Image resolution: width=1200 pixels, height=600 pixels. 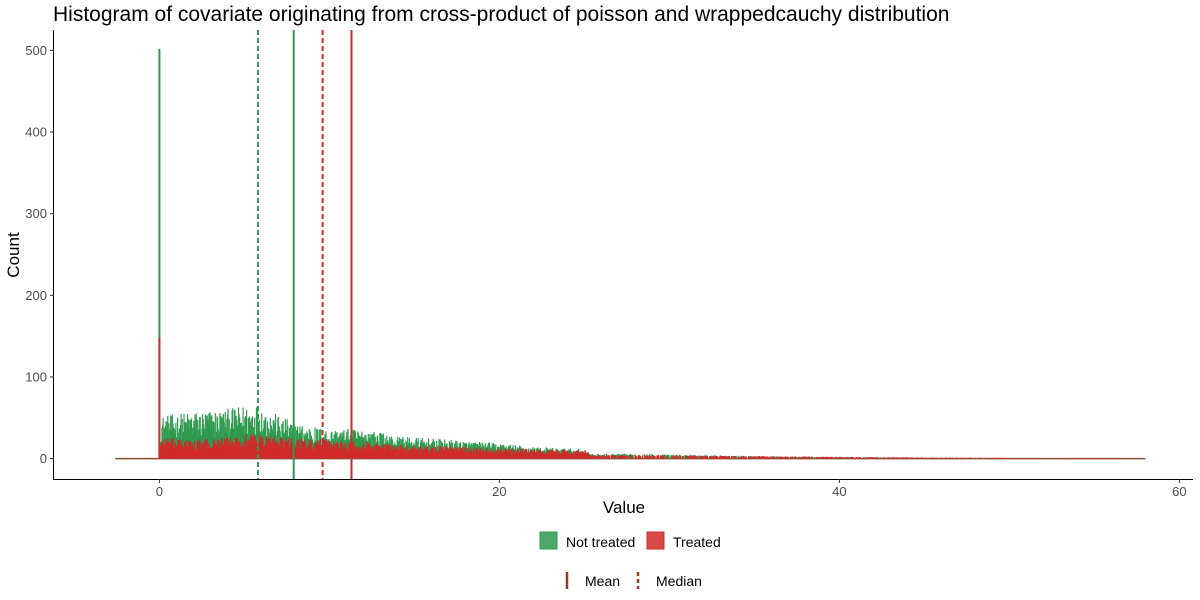 I want to click on legend-label: Mean, so click(x=602, y=581).